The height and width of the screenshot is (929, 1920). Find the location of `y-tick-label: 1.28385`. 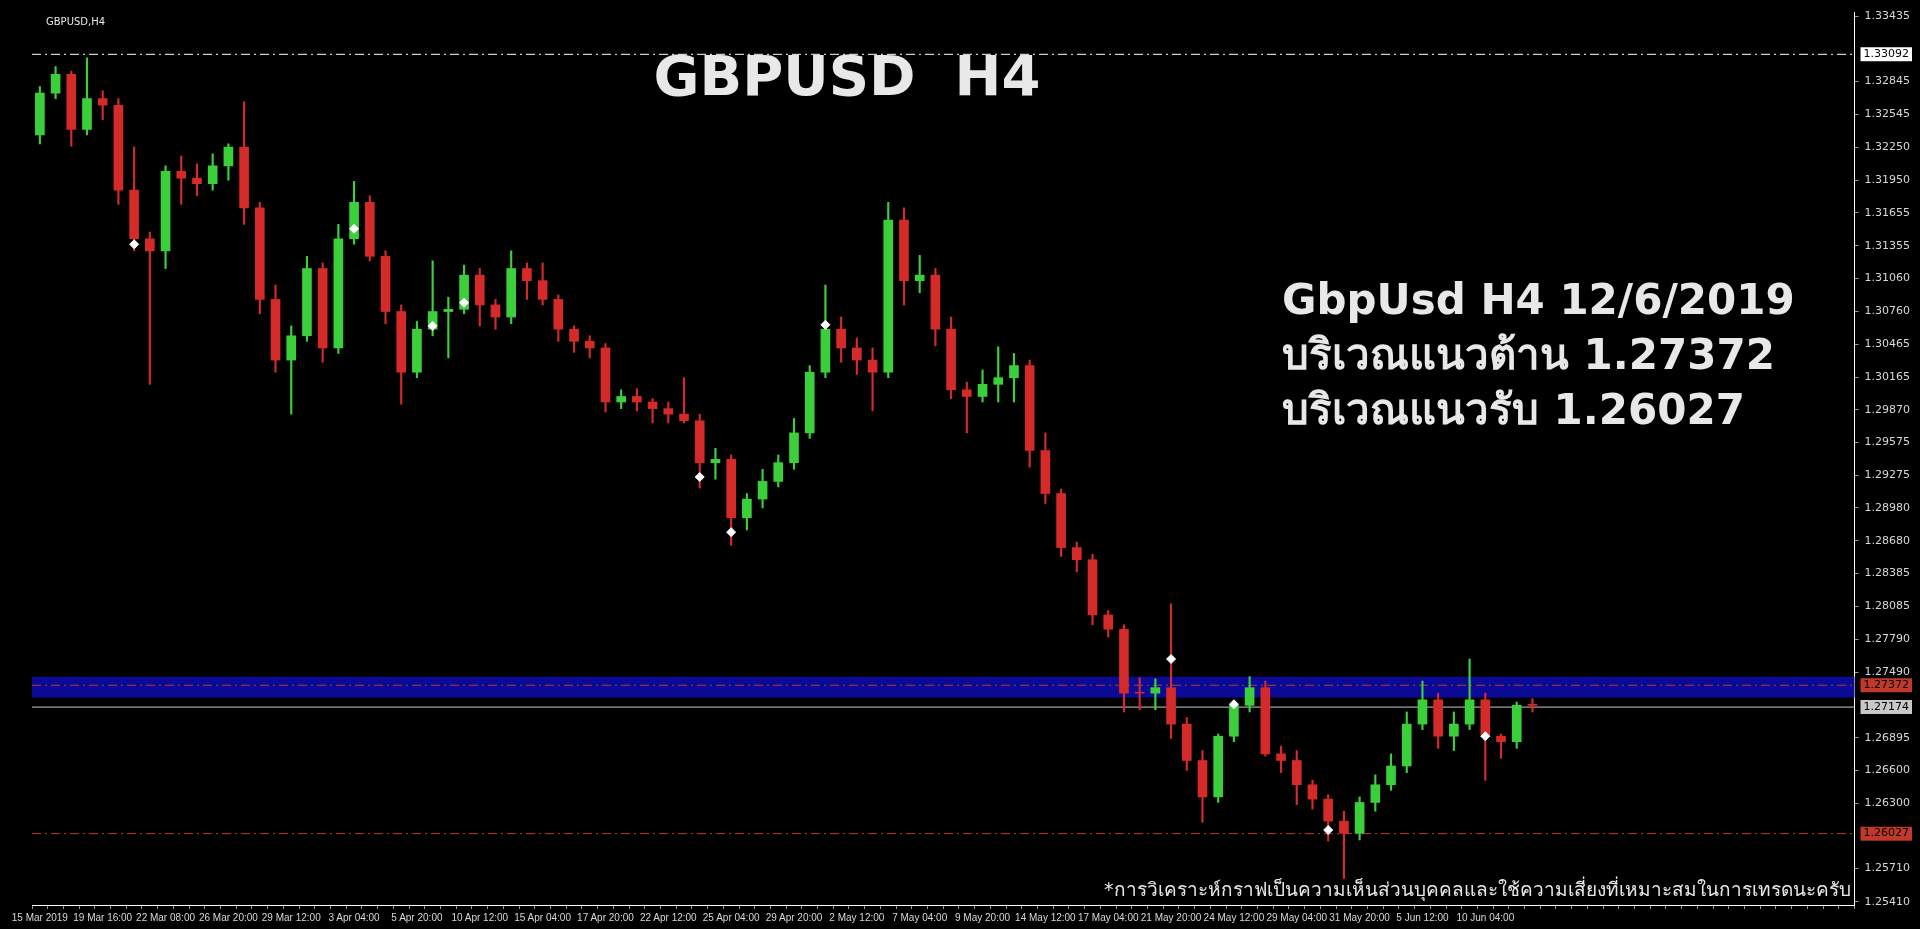

y-tick-label: 1.28385 is located at coordinates (1887, 573).